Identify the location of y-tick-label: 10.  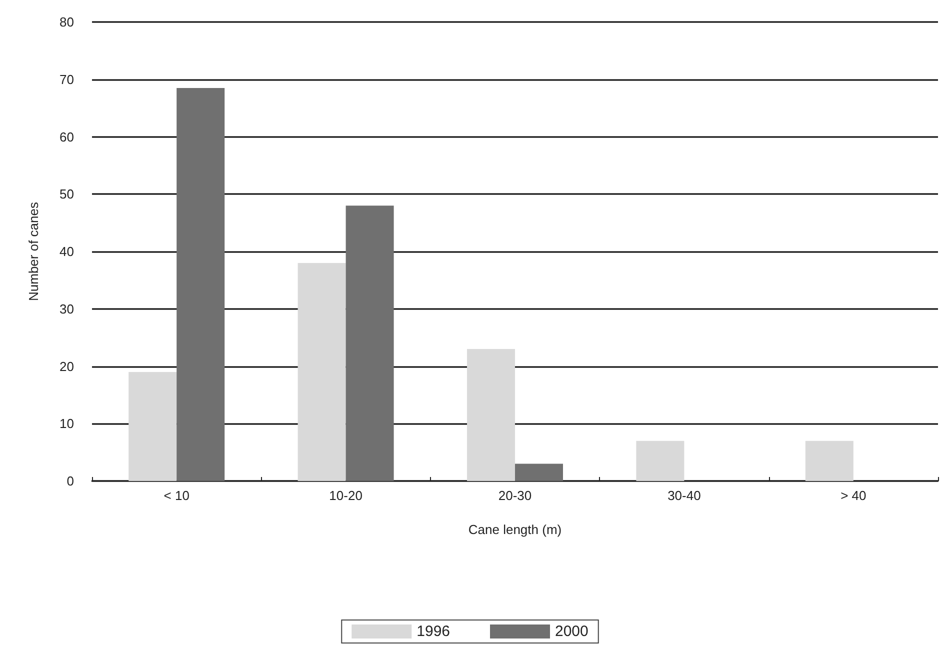
(67, 424).